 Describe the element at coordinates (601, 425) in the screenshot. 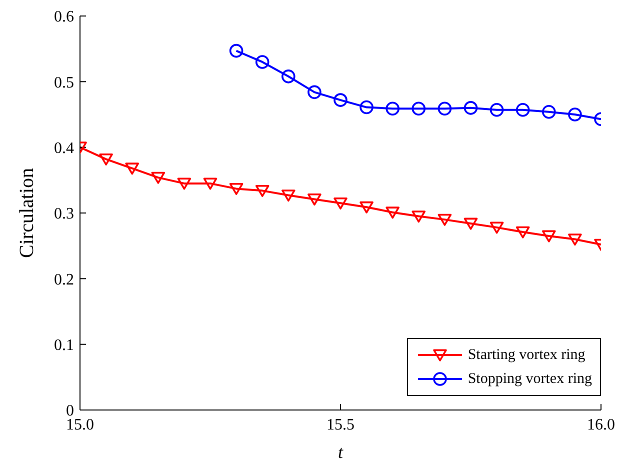

I see `x-tick-label: 16.0` at that location.